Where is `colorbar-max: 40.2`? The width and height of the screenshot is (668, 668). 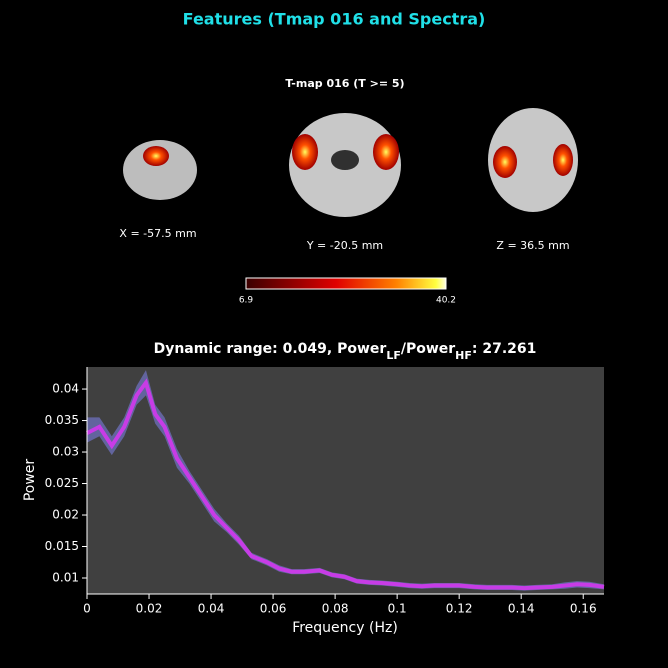 colorbar-max: 40.2 is located at coordinates (446, 301).